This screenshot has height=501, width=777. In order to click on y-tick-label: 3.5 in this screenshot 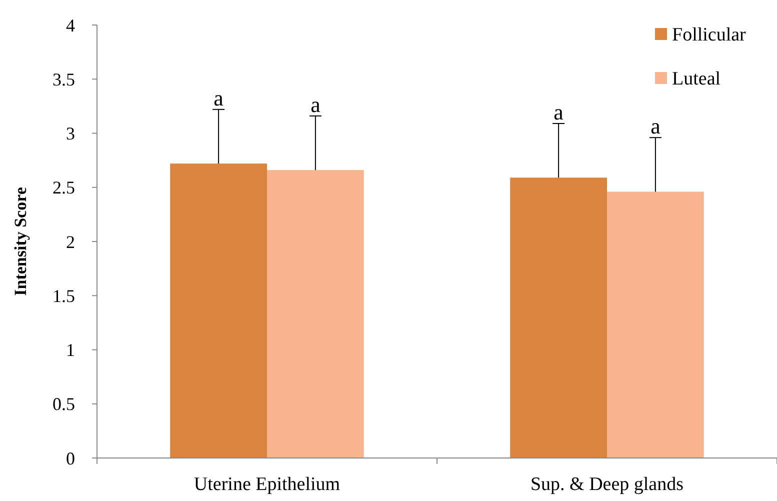, I will do `click(63, 79)`.